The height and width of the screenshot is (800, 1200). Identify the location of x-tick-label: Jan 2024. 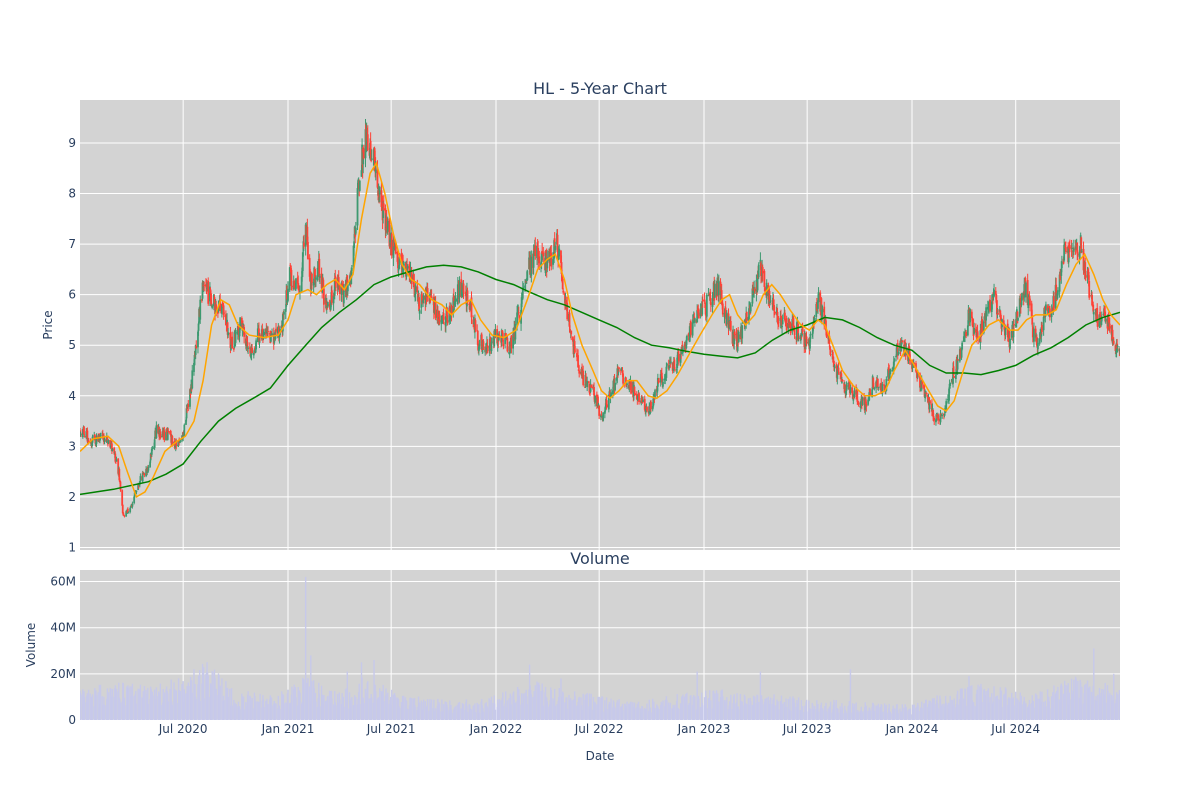
(912, 729).